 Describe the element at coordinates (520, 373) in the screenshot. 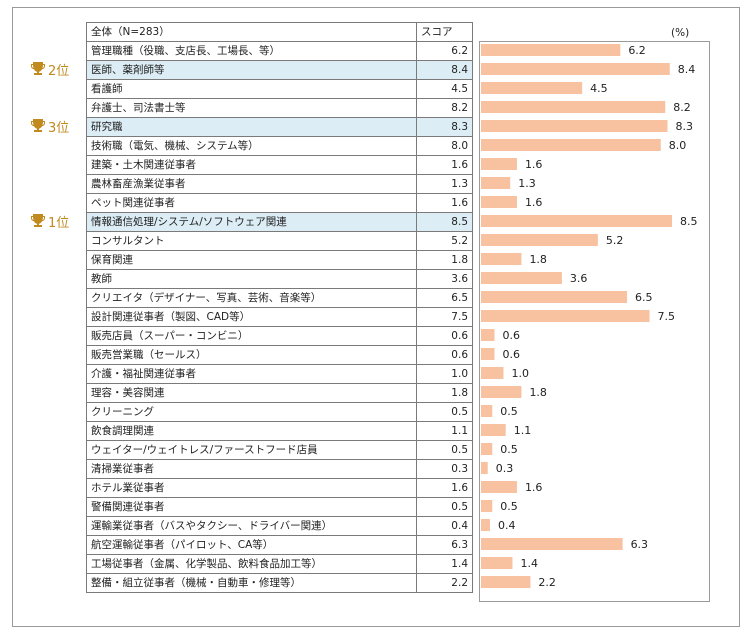

I see `data-label: 1.0` at that location.